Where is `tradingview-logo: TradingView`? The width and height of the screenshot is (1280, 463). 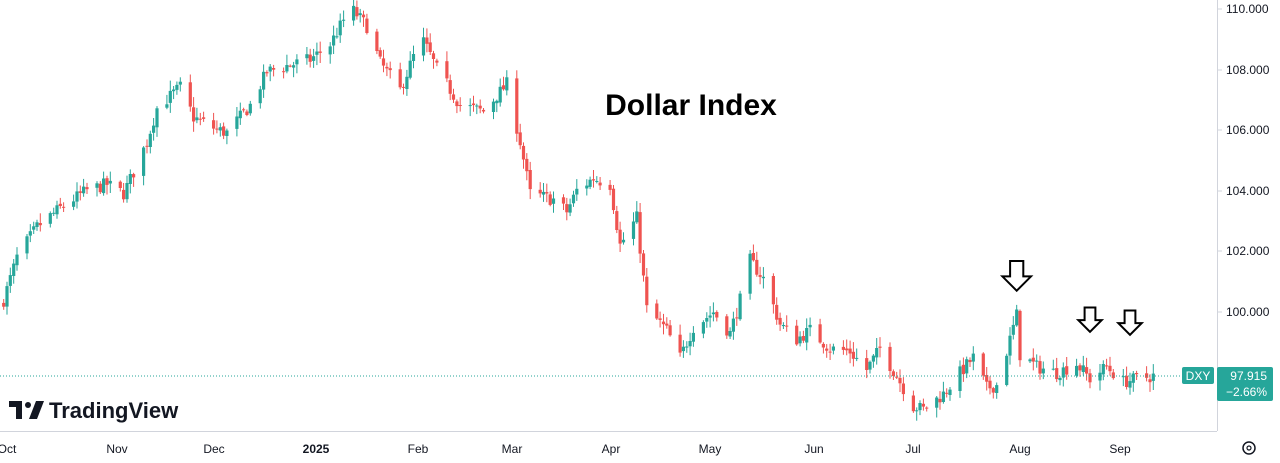
tradingview-logo: TradingView is located at coordinates (94, 410).